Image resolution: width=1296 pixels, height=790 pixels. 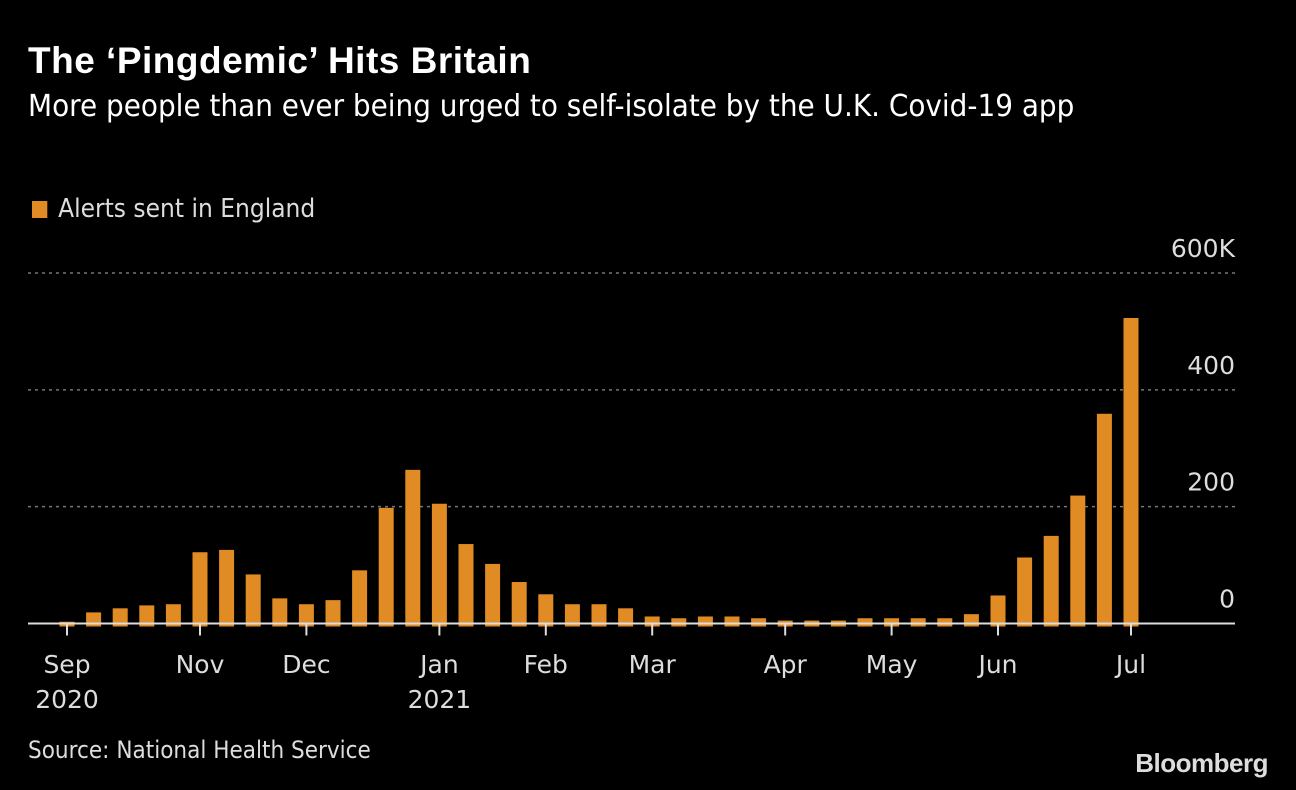 What do you see at coordinates (653, 664) in the screenshot?
I see `x-tick-label: Mar` at bounding box center [653, 664].